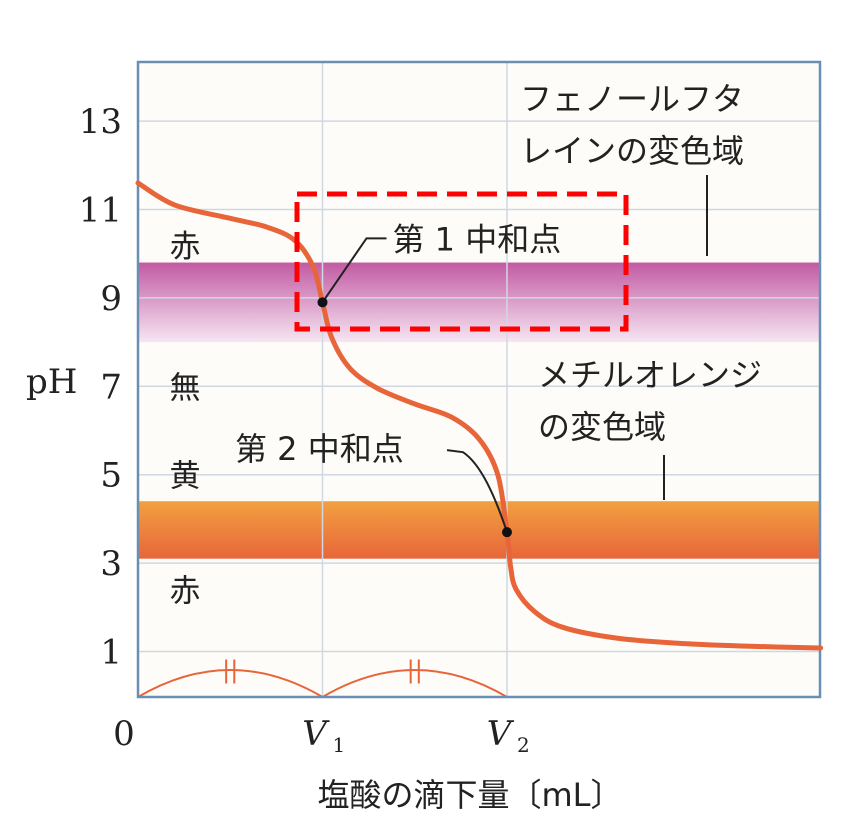 The height and width of the screenshot is (830, 851). What do you see at coordinates (414, 417) in the screenshot?
I see `equivalence-points` at bounding box center [414, 417].